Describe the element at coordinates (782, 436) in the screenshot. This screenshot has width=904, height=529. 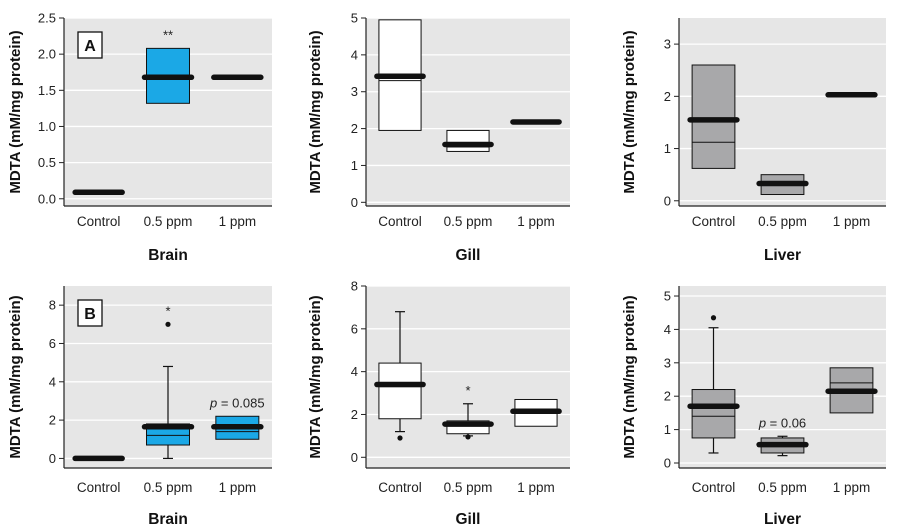
I see `box-0-5-ppm: p = 0.06` at that location.